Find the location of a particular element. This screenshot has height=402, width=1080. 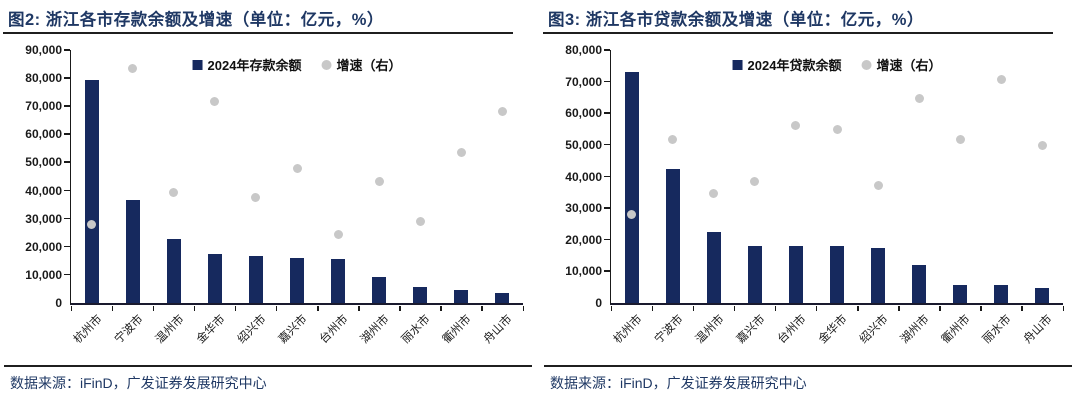

chart-legend: 2024年贷款余额 增速（右） is located at coordinates (836, 64).